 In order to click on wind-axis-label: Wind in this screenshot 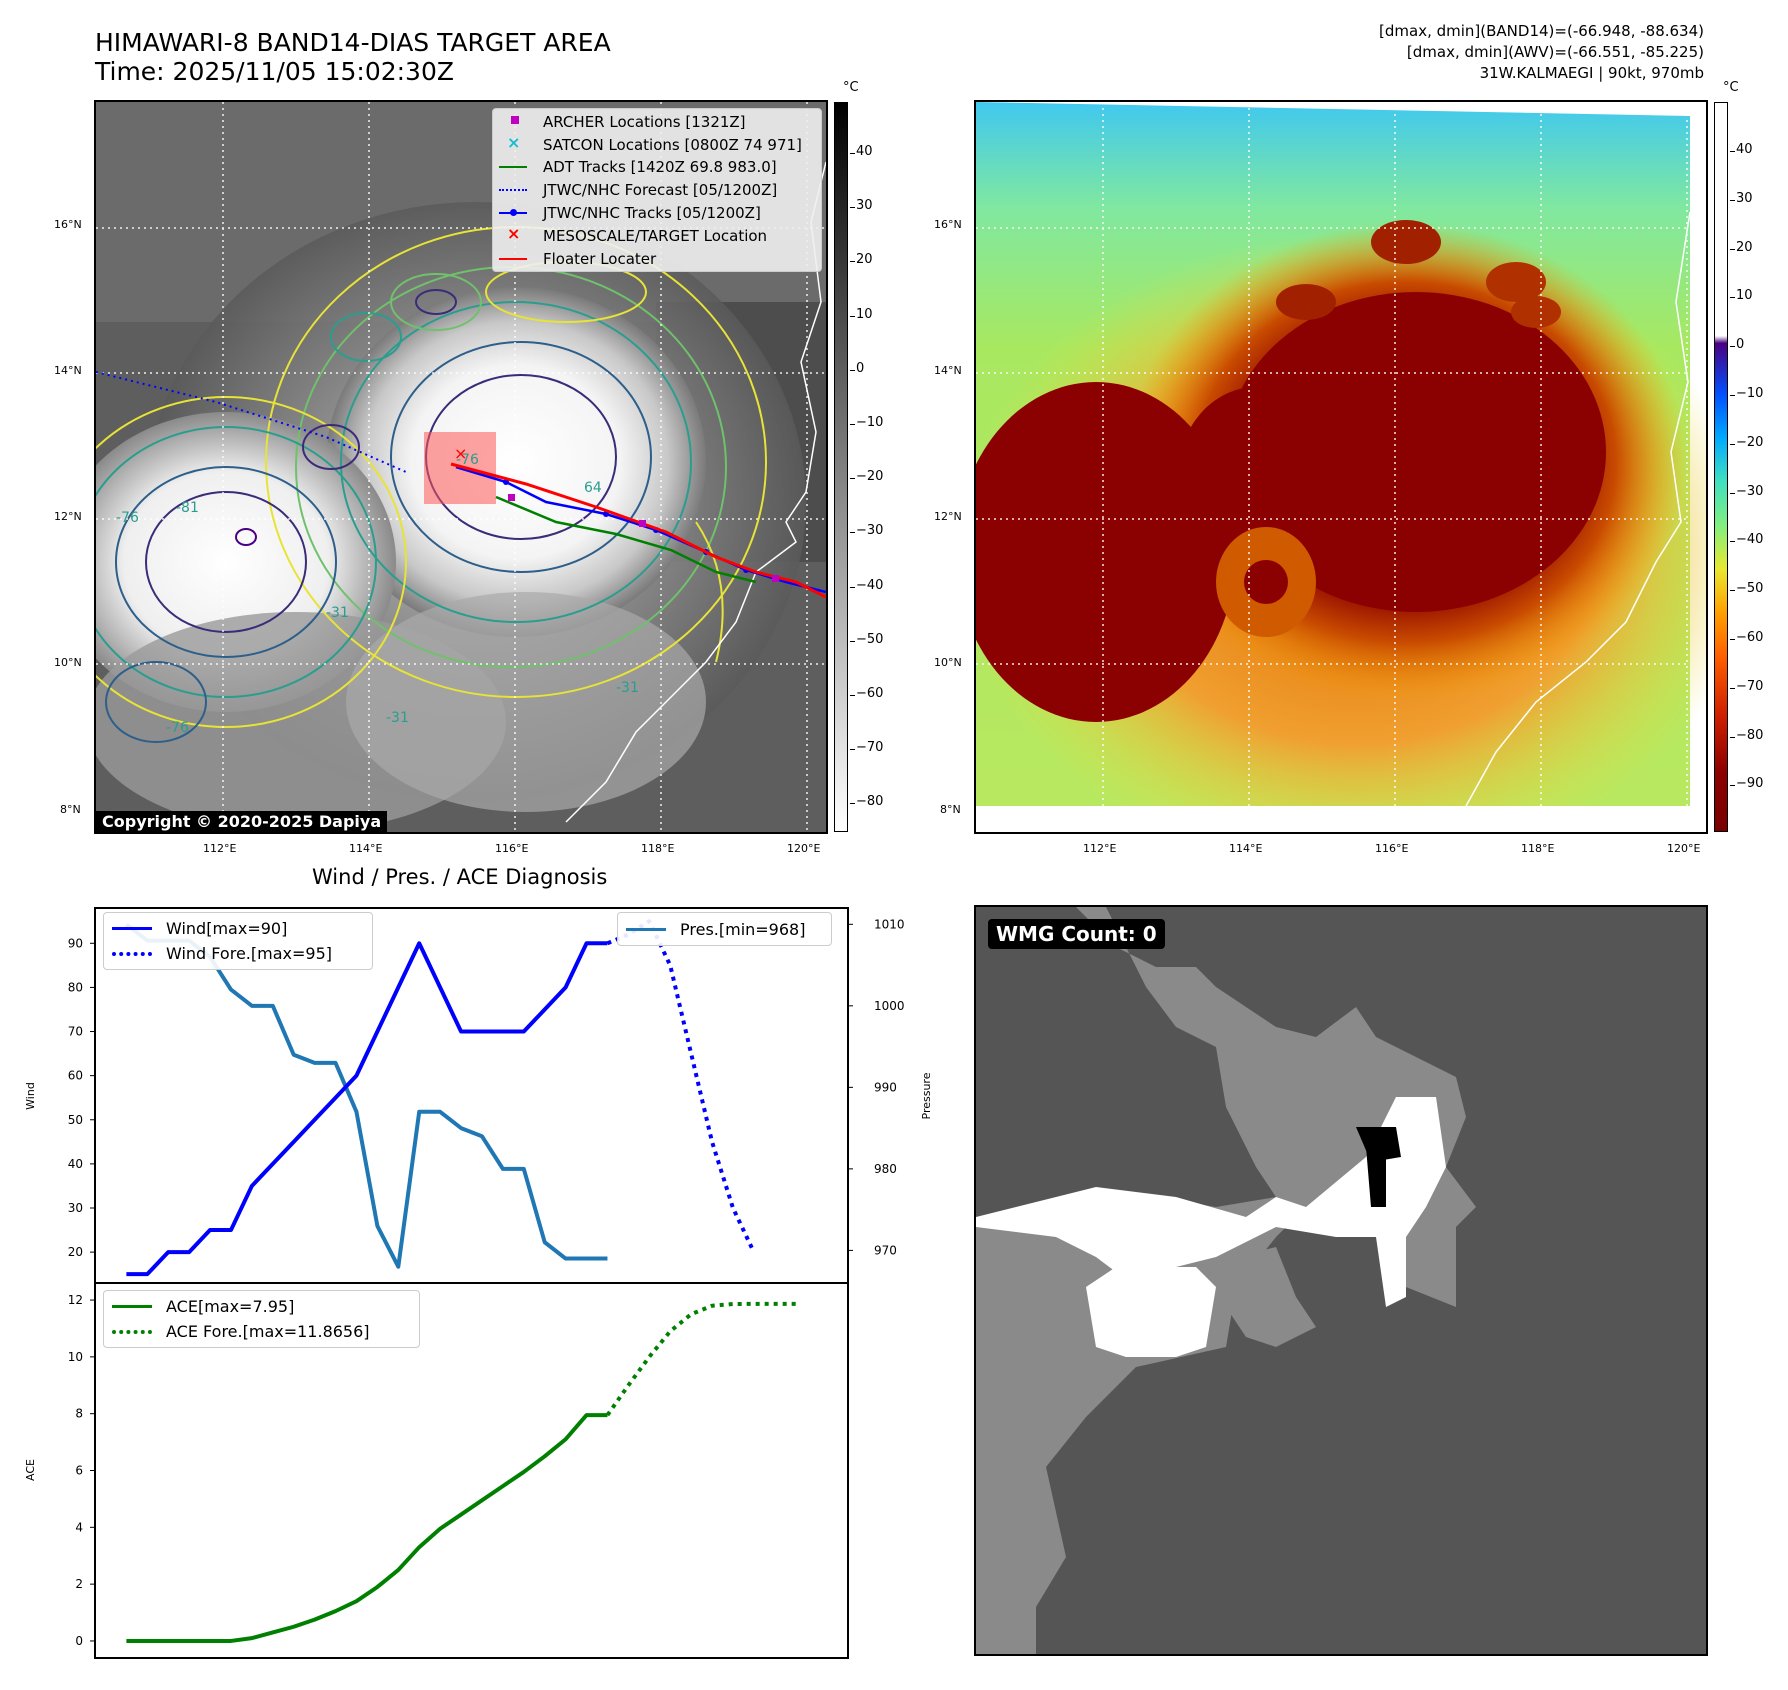, I will do `click(30, 1096)`.